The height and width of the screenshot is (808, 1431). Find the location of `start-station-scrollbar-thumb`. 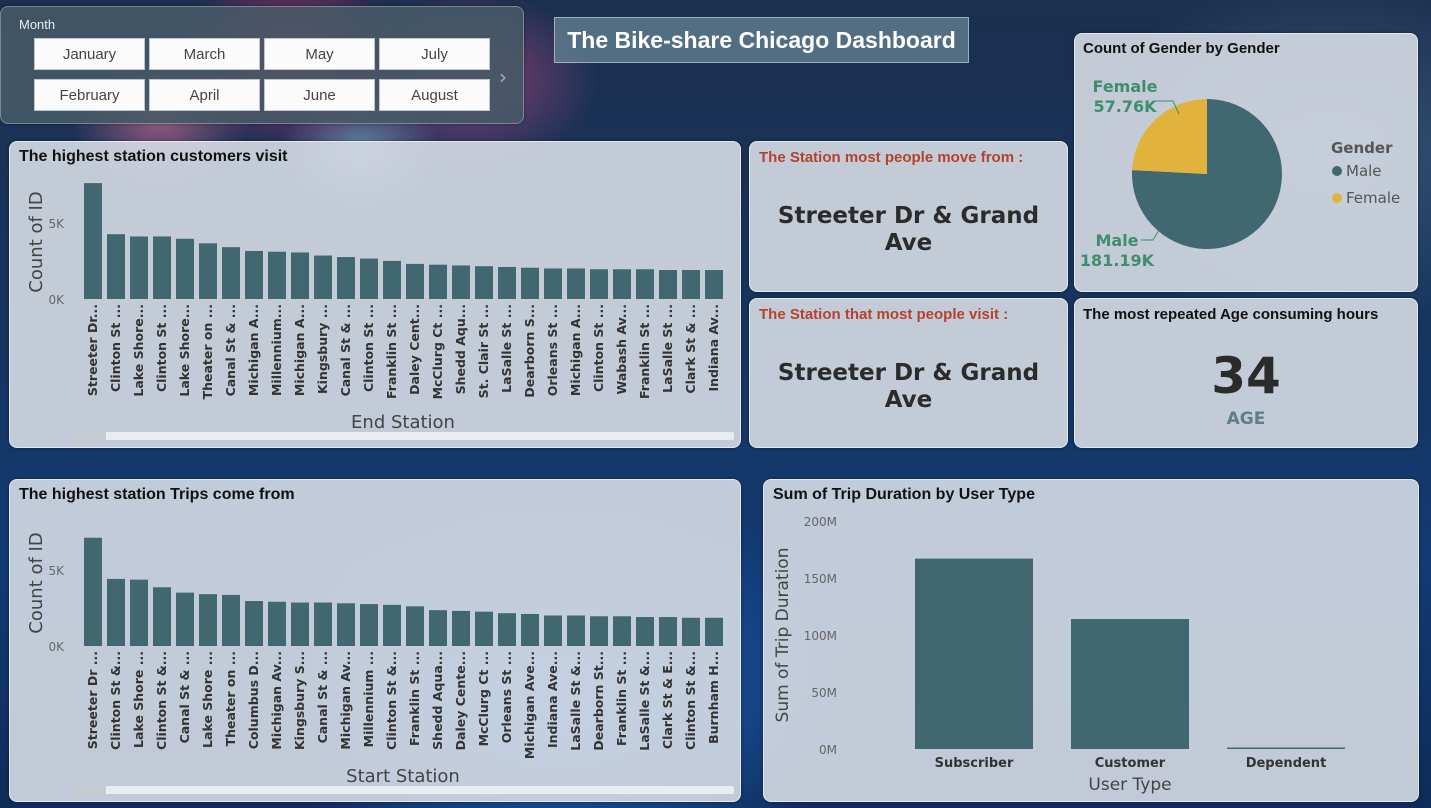

start-station-scrollbar-thumb is located at coordinates (90, 790).